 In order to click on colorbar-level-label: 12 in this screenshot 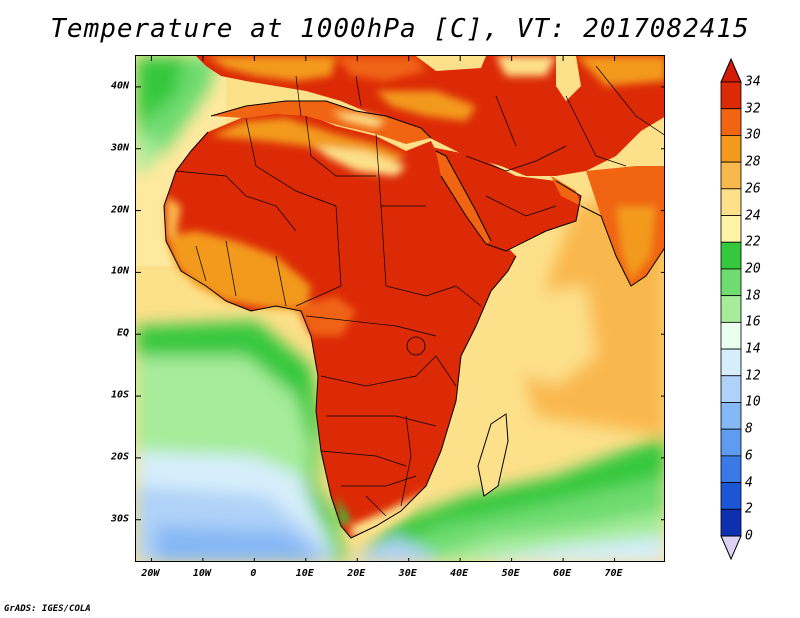, I will do `click(753, 376)`.